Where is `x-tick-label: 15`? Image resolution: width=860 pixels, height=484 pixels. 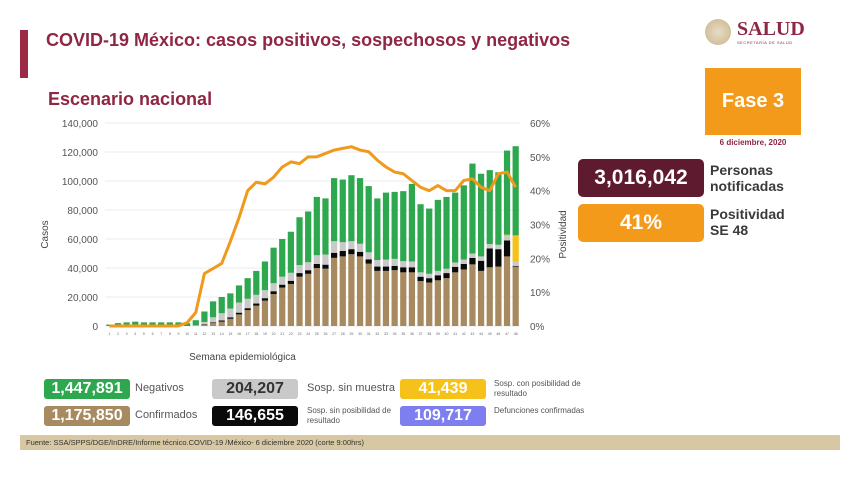
x-tick-label: 15 is located at coordinates (230, 334).